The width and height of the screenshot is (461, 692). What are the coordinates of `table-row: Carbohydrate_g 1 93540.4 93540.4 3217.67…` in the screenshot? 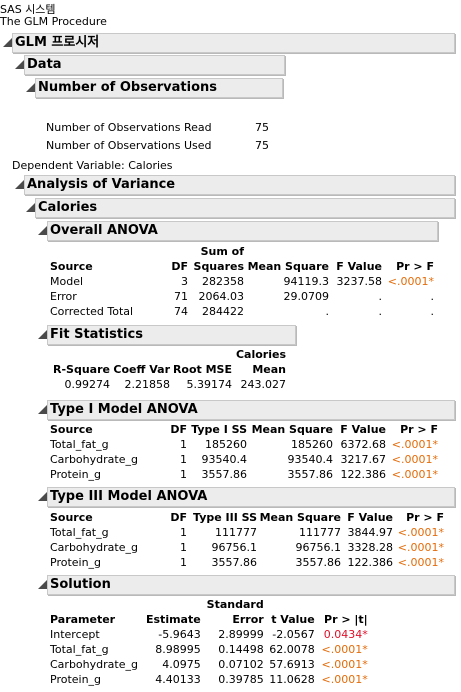 It's located at (244, 459).